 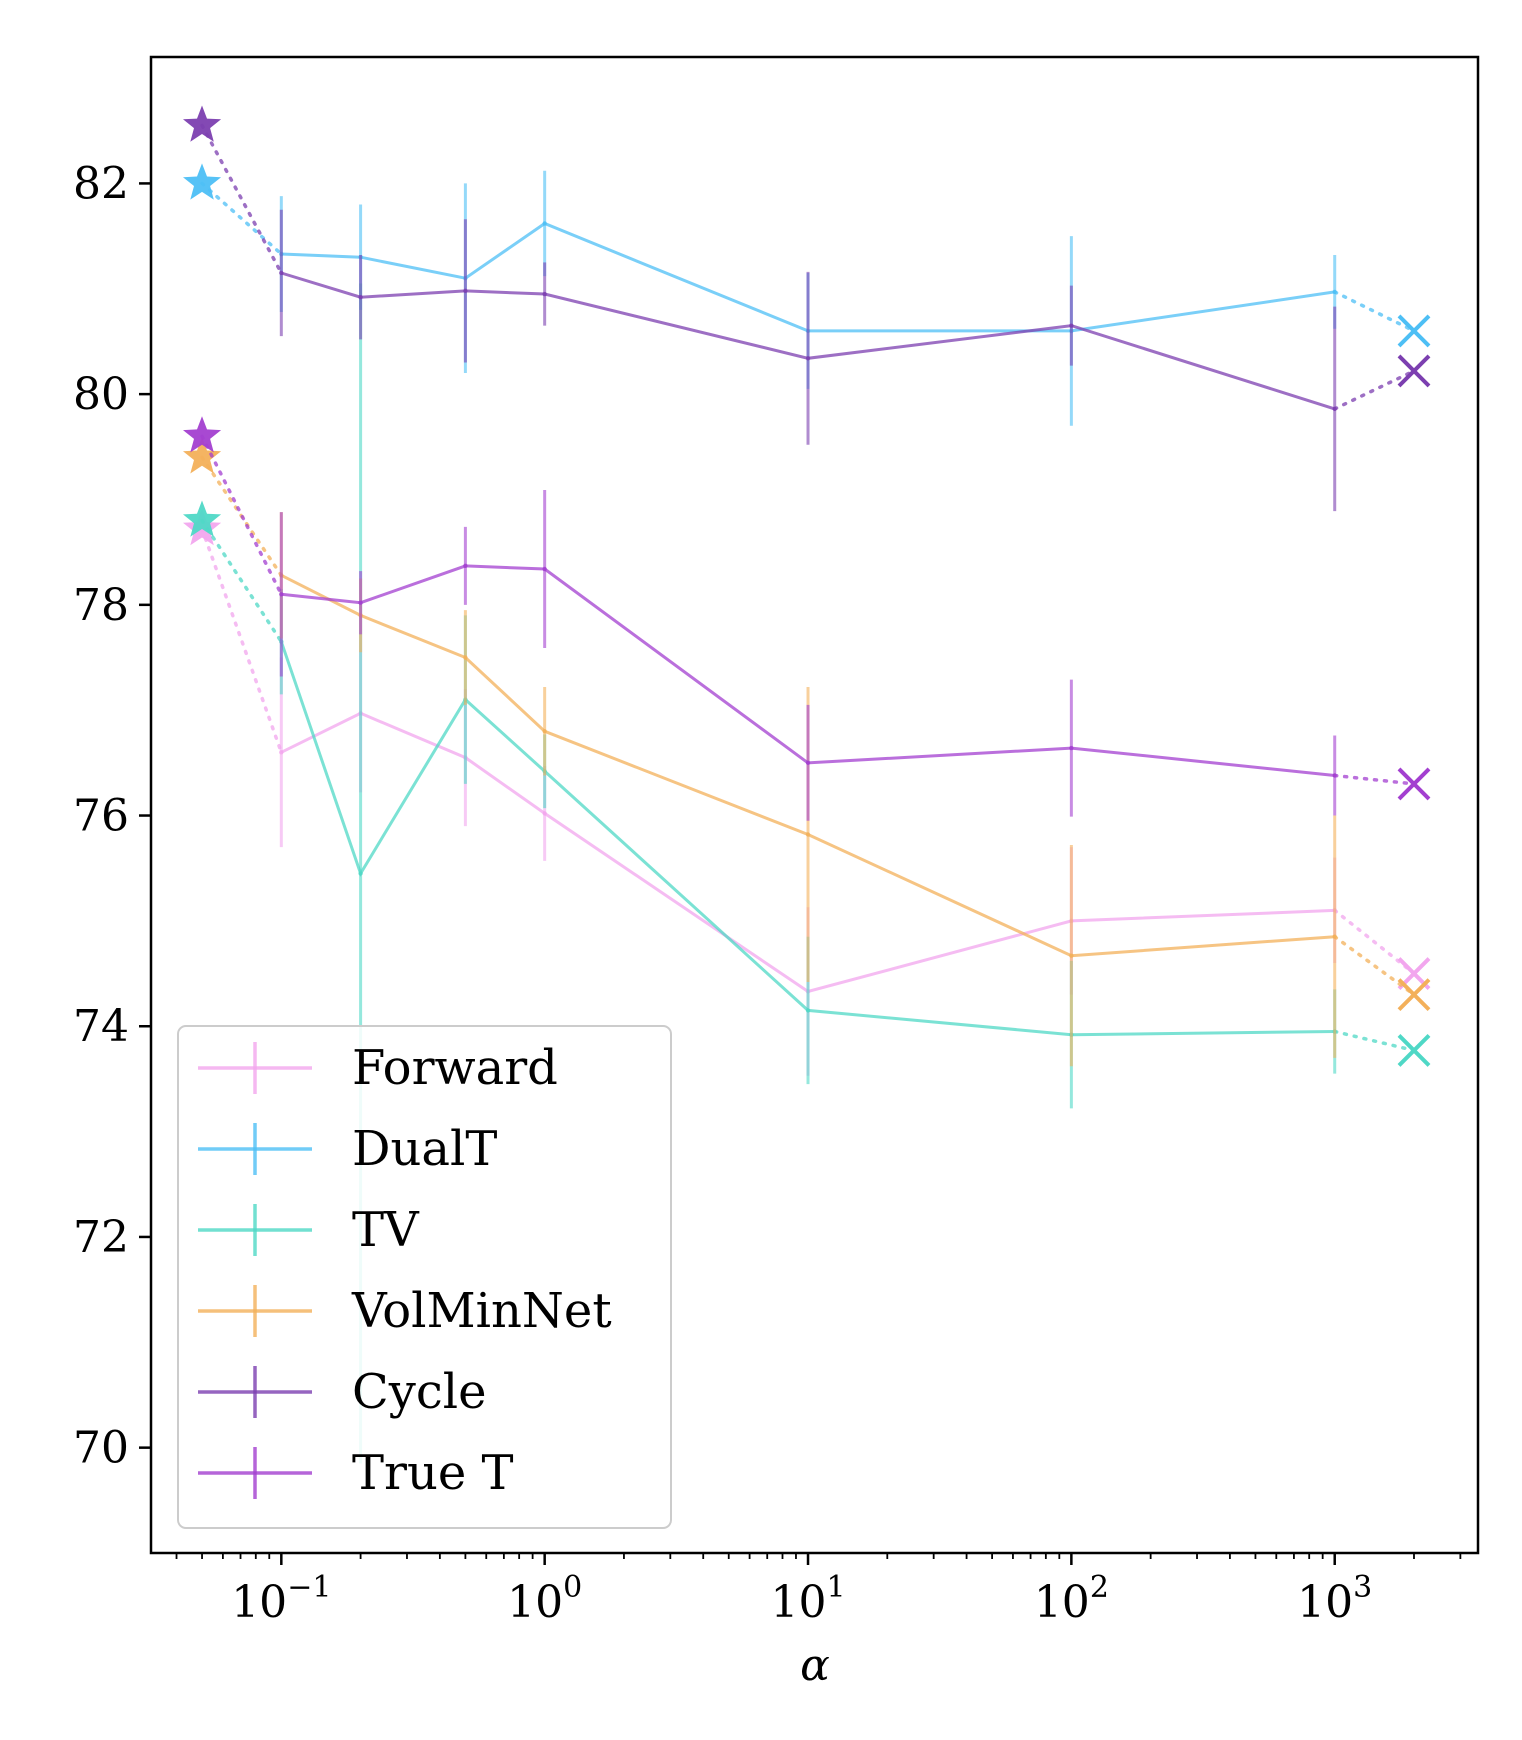 I want to click on star-marker-true-t, so click(x=202, y=434).